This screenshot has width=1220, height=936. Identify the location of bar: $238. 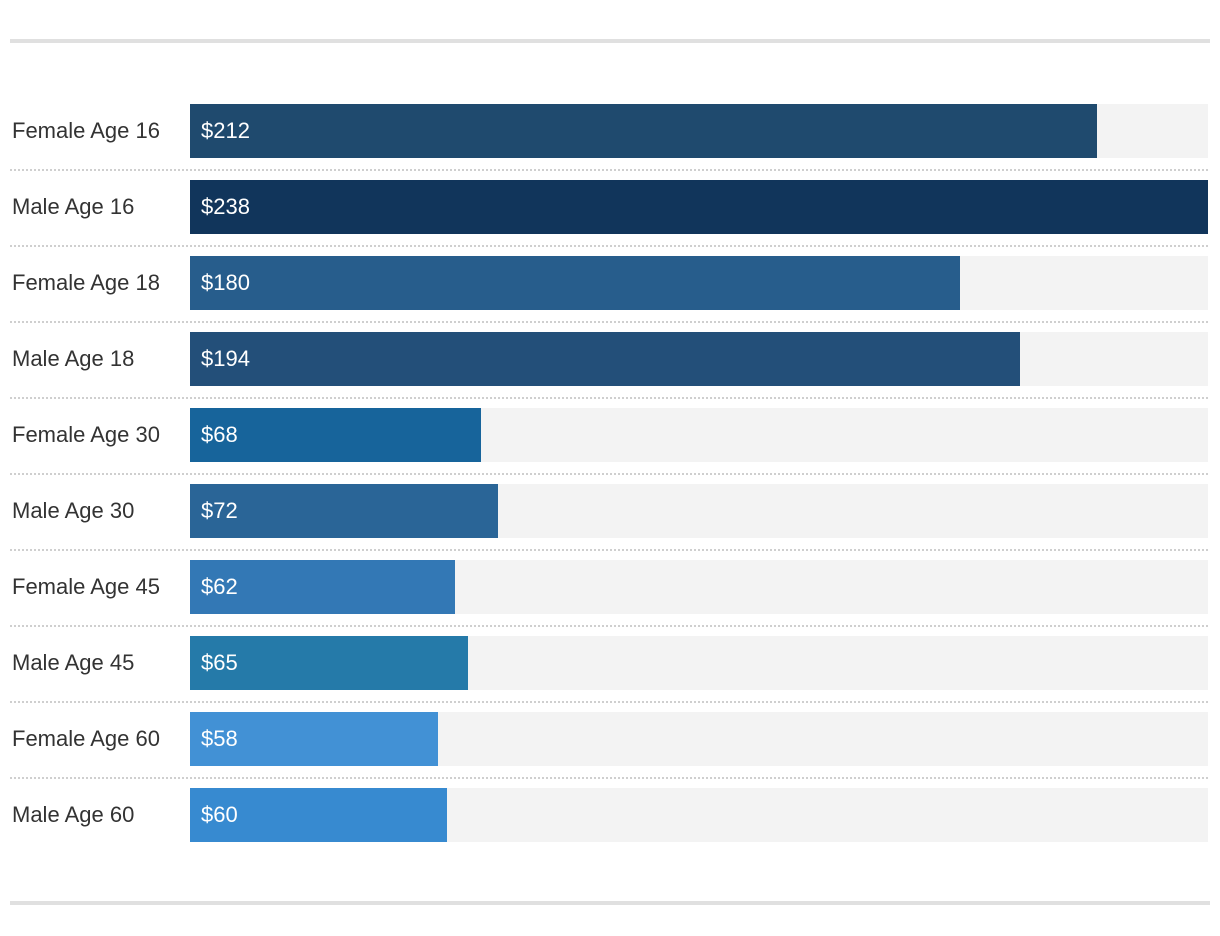
(699, 207).